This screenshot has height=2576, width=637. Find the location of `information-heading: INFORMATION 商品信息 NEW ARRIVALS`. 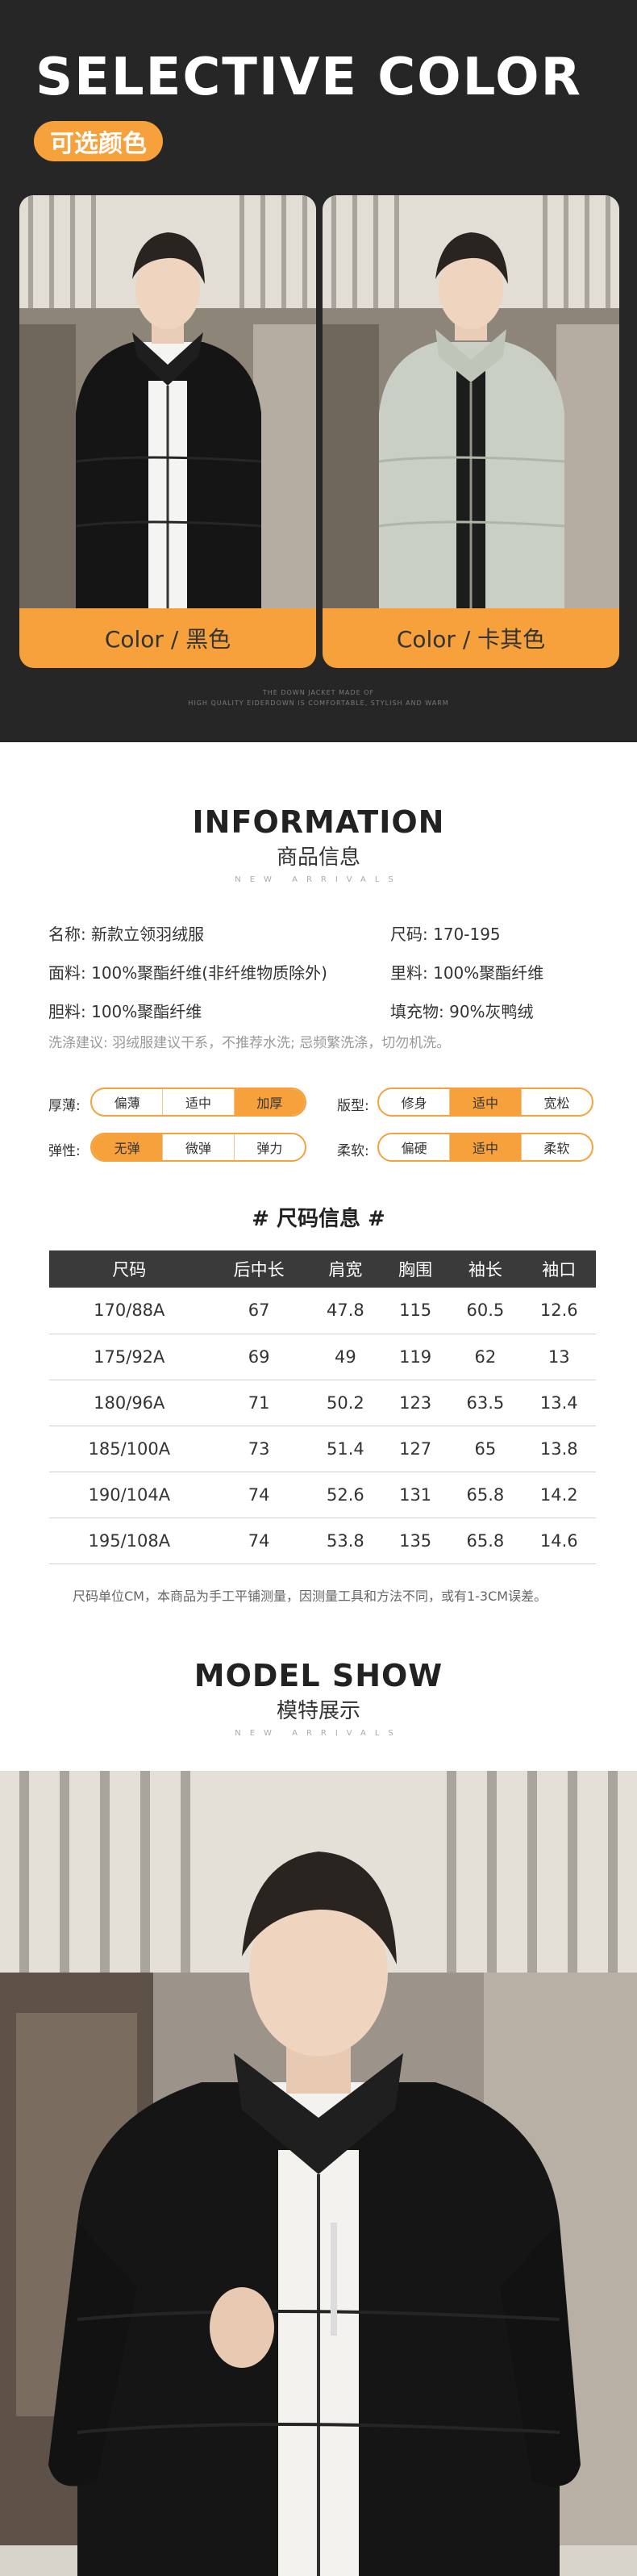

information-heading: INFORMATION 商品信息 NEW ARRIVALS is located at coordinates (318, 845).